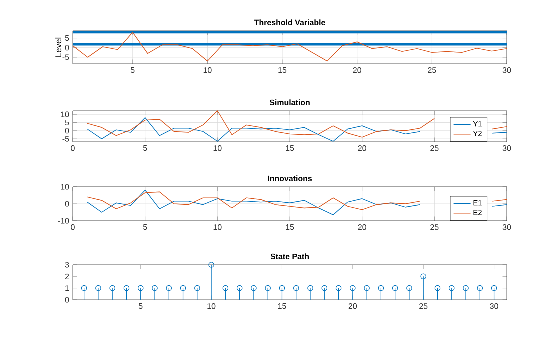  What do you see at coordinates (290, 47) in the screenshot?
I see `line-series` at bounding box center [290, 47].